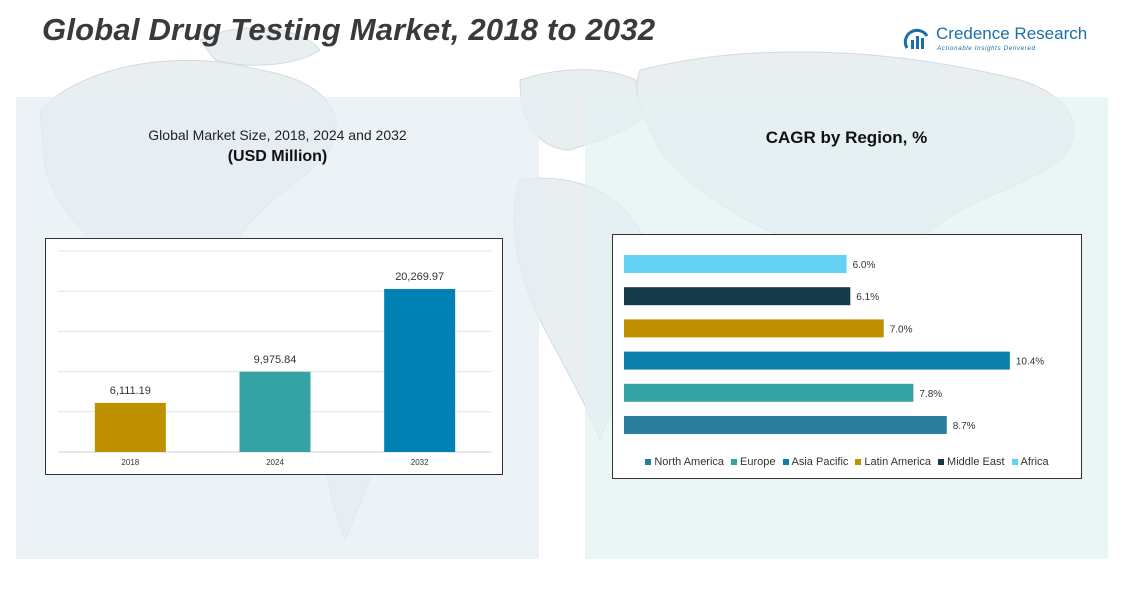 The height and width of the screenshot is (591, 1147). I want to click on legend-label: Latin America, so click(898, 462).